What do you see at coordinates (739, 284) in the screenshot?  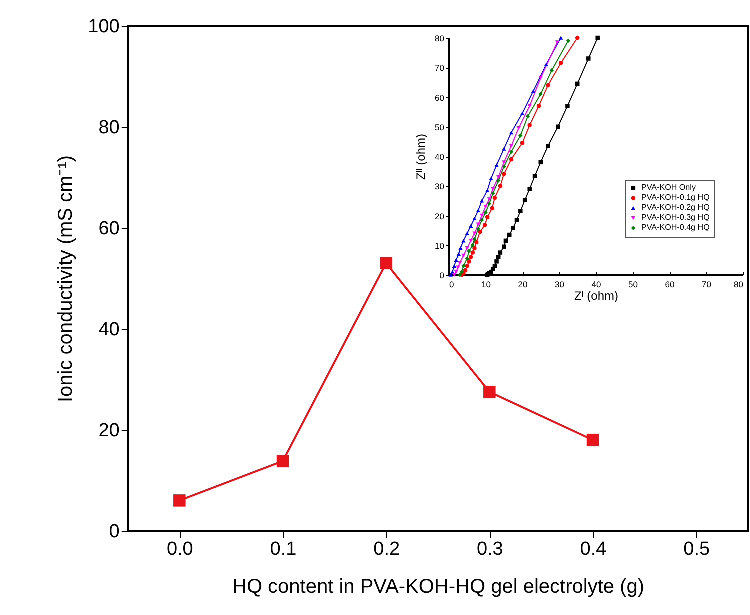 I see `x-tick-label: 80` at bounding box center [739, 284].